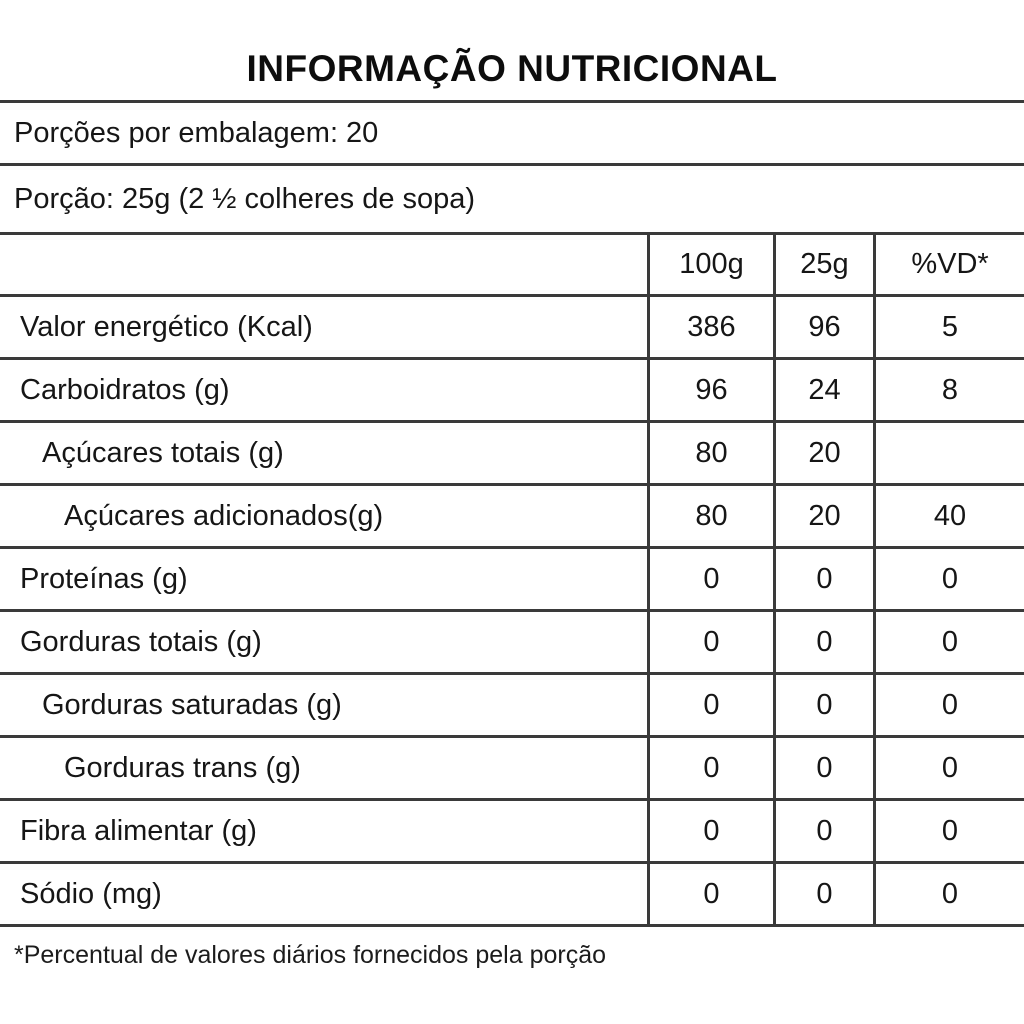 The height and width of the screenshot is (1024, 1024). I want to click on title-band: INFORMAÇÃO NUTRICIONAL, so click(512, 51).